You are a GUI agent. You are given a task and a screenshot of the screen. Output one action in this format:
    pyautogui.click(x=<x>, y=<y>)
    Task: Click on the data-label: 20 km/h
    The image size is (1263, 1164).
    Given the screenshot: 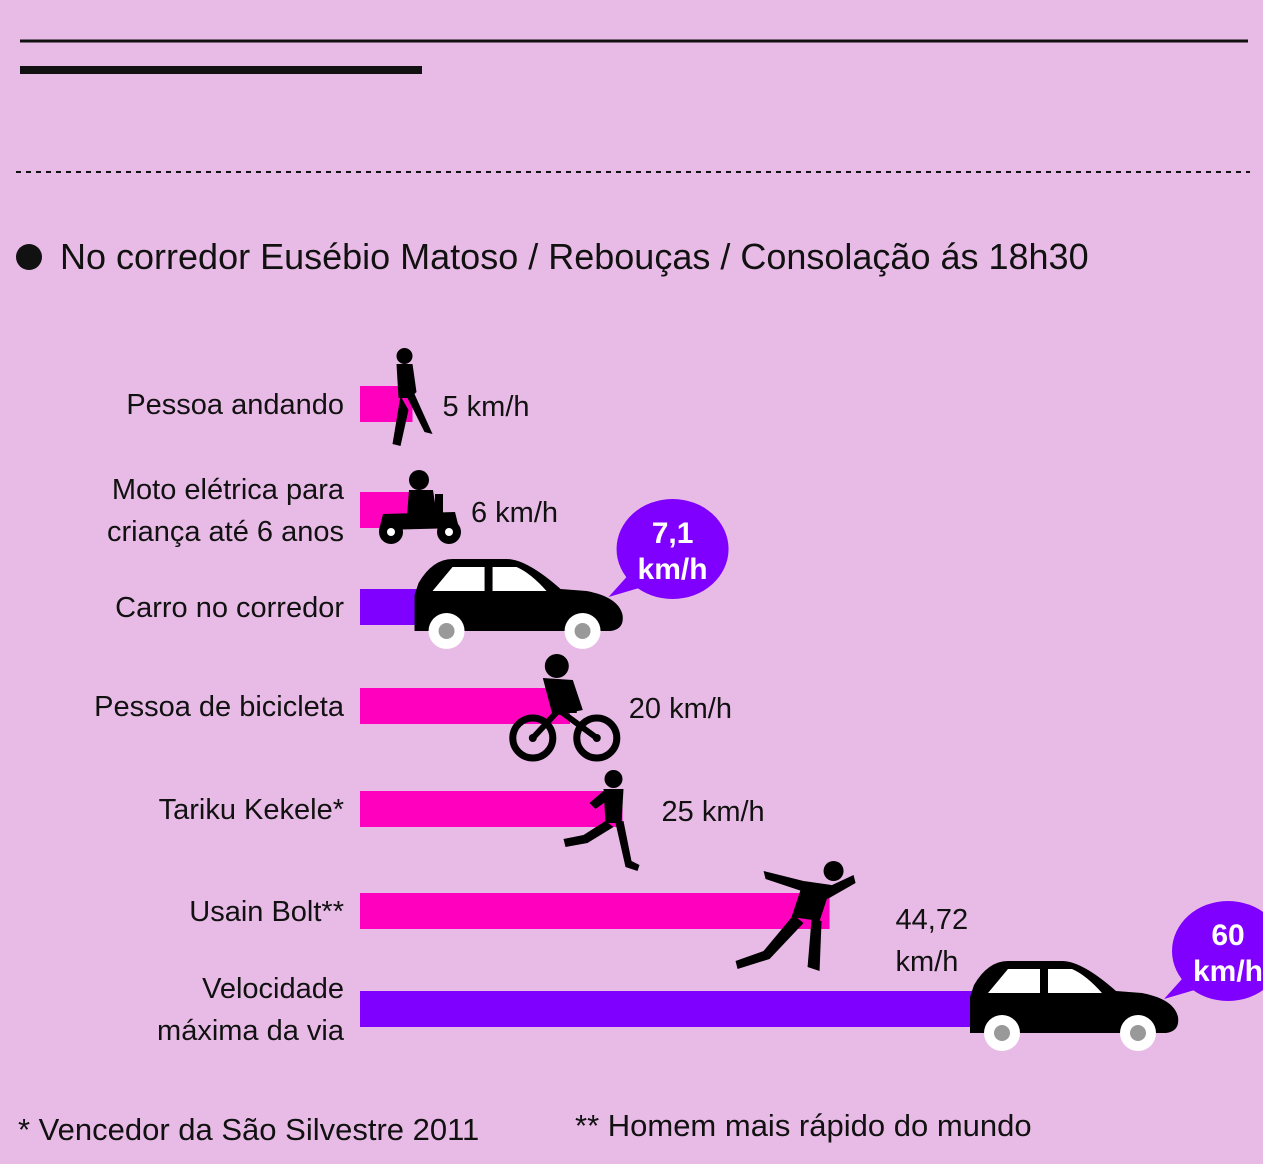 What is the action you would take?
    pyautogui.click(x=680, y=709)
    